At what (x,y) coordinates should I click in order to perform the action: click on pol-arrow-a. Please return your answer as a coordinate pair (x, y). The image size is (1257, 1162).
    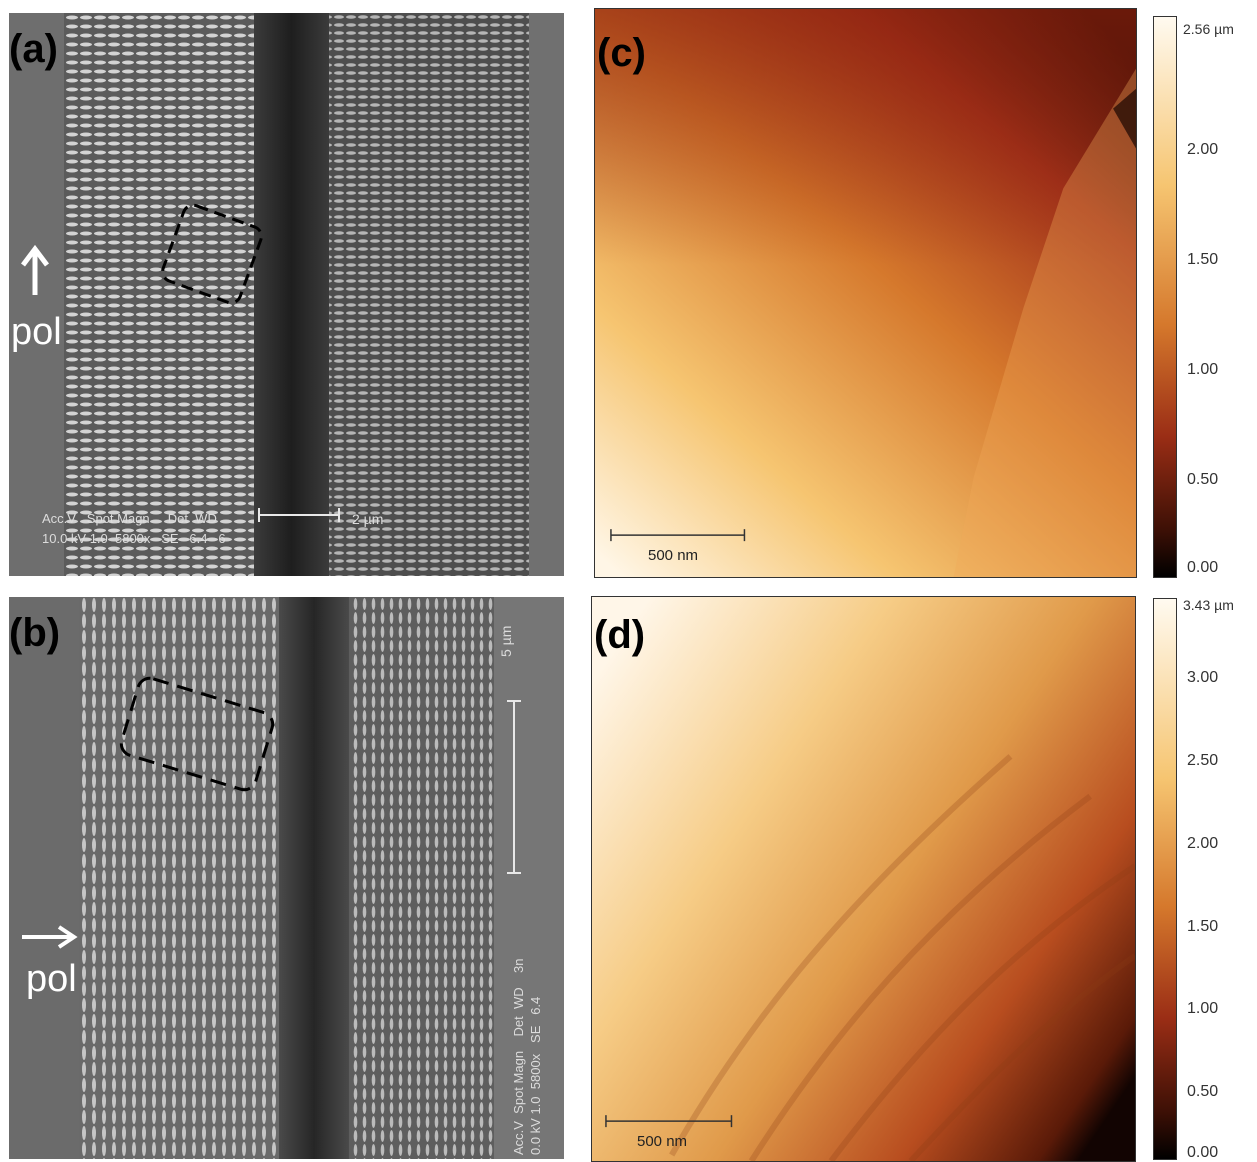
    Looking at the image, I should click on (35, 269).